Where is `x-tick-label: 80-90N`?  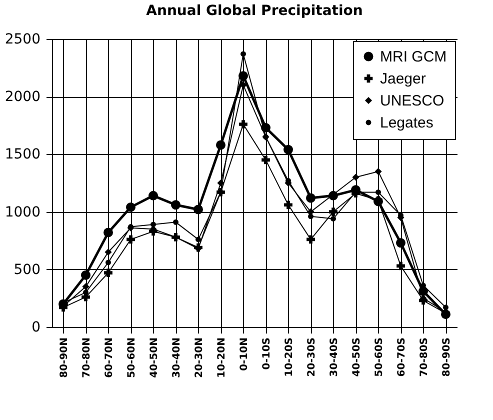 x-tick-label: 80-90N is located at coordinates (64, 358).